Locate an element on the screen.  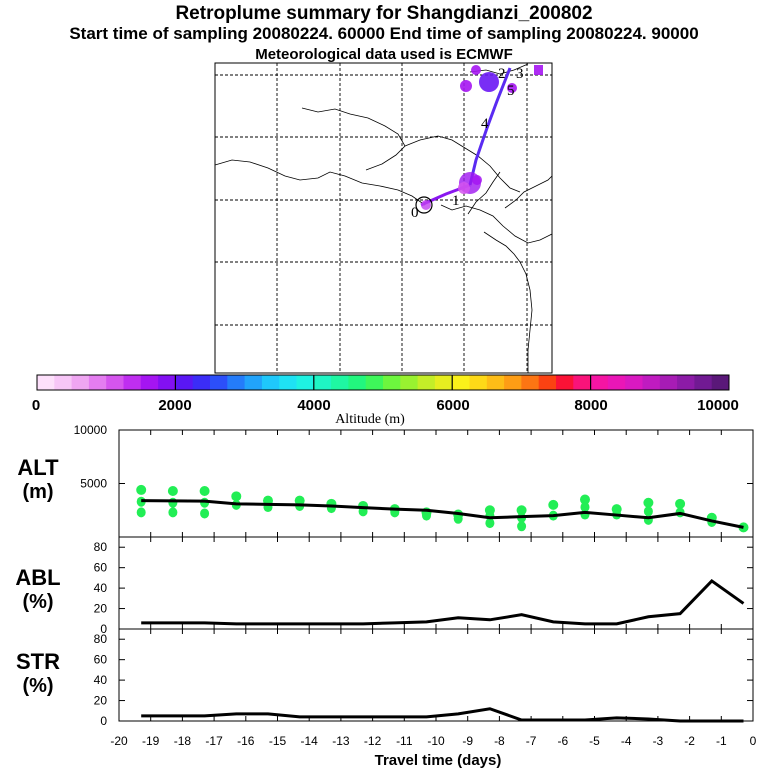
alt-frame is located at coordinates (436, 483).